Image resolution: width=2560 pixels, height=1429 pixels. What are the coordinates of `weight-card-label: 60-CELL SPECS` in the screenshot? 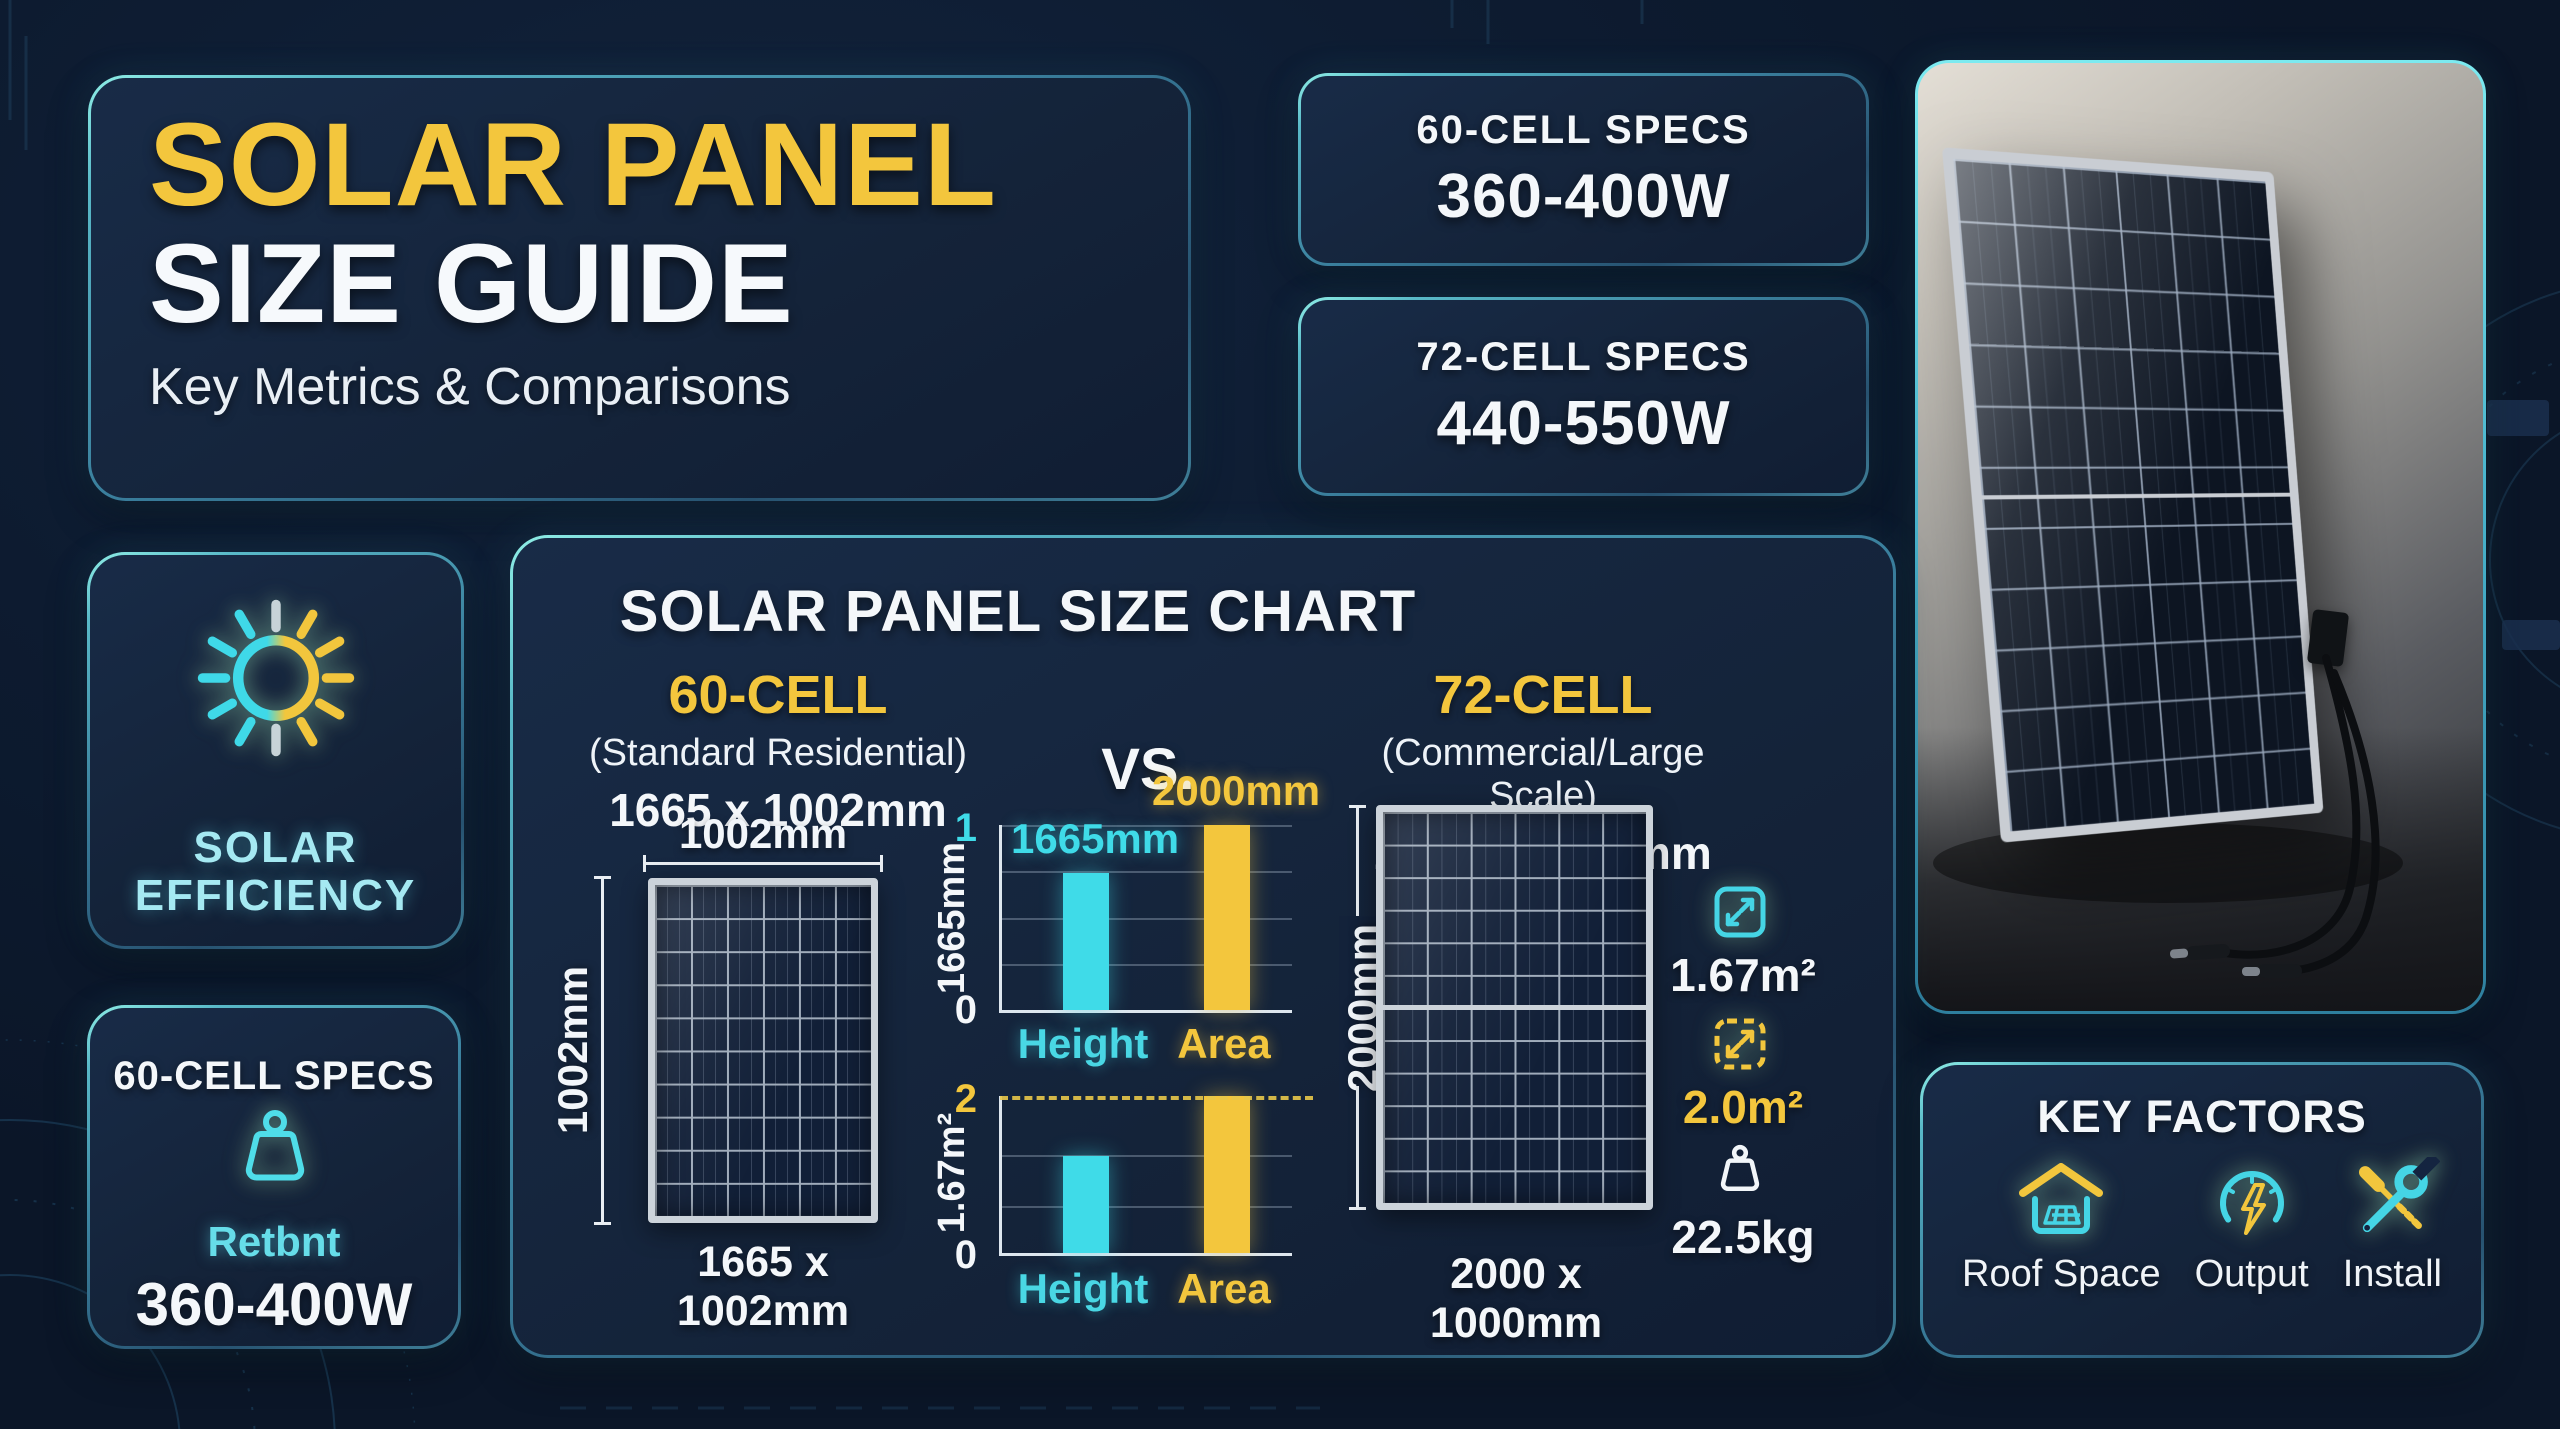 It's located at (274, 1076).